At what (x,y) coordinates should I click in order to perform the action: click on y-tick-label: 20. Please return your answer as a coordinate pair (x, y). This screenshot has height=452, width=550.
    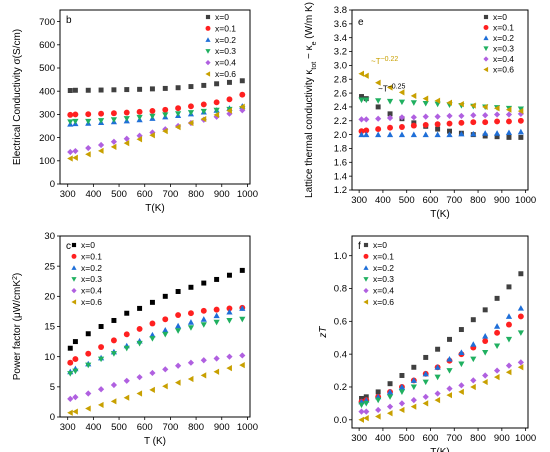
    Looking at the image, I should click on (49, 297).